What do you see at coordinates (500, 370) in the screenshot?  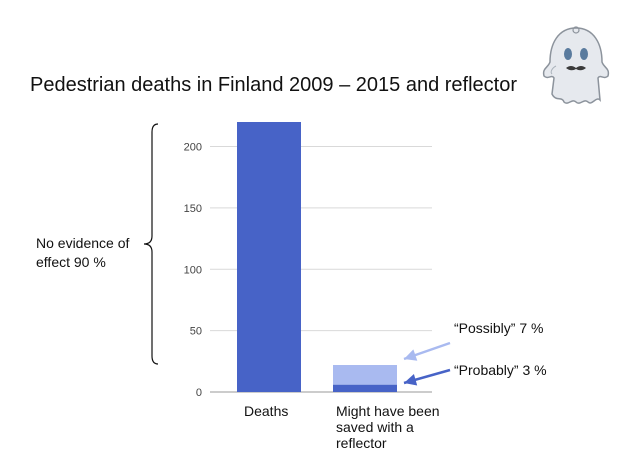 I see `annotation-probably: “Probably” 3 %` at bounding box center [500, 370].